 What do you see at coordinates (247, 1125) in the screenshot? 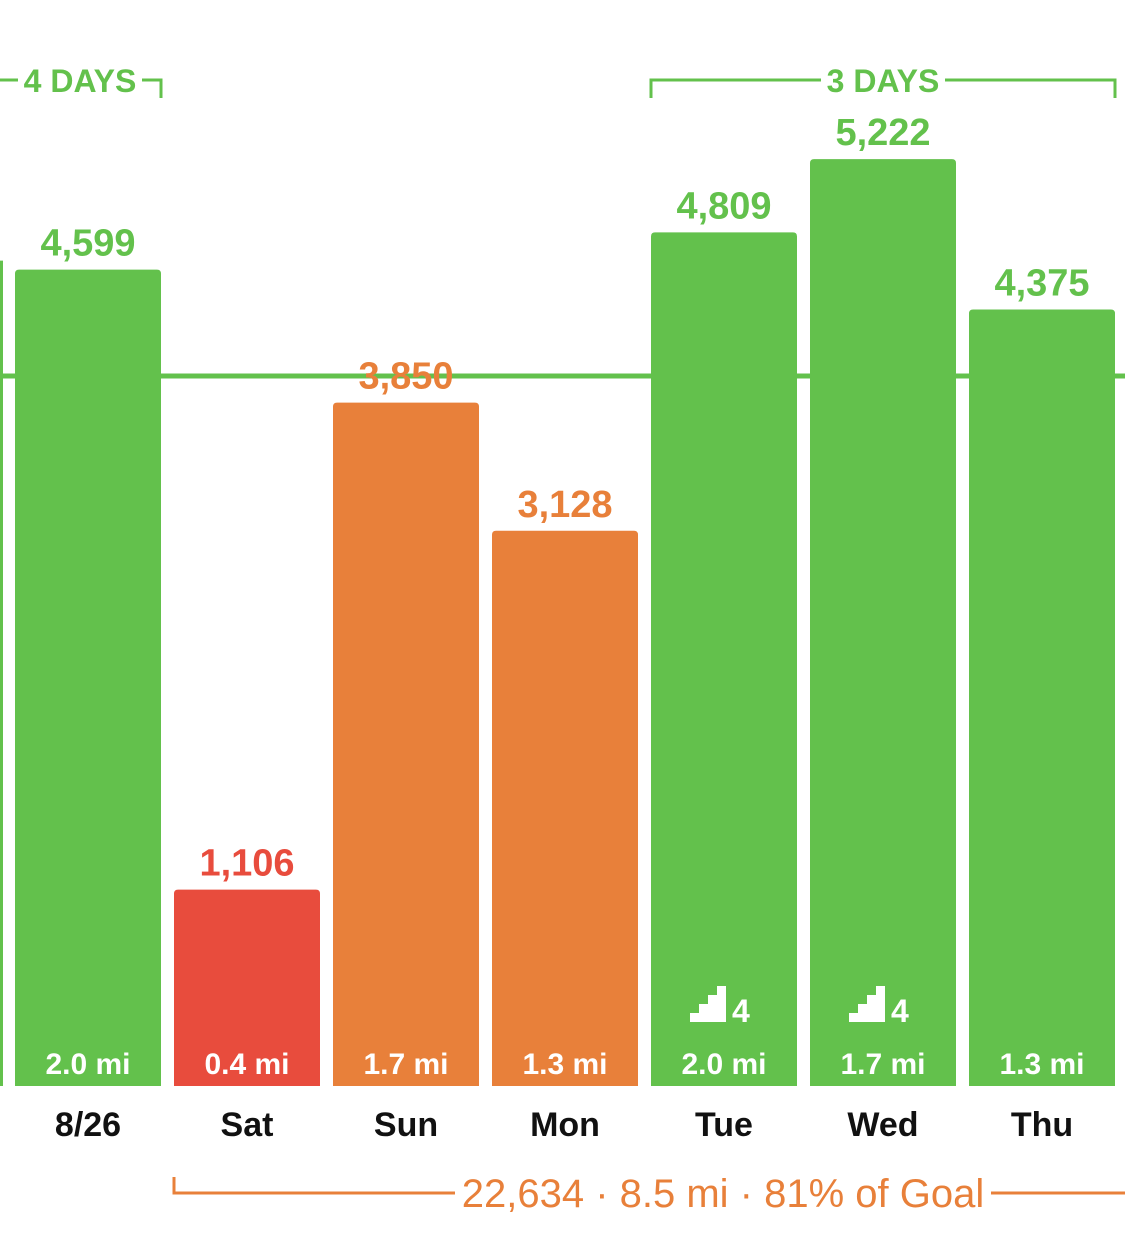
I see `day-label: Sat` at bounding box center [247, 1125].